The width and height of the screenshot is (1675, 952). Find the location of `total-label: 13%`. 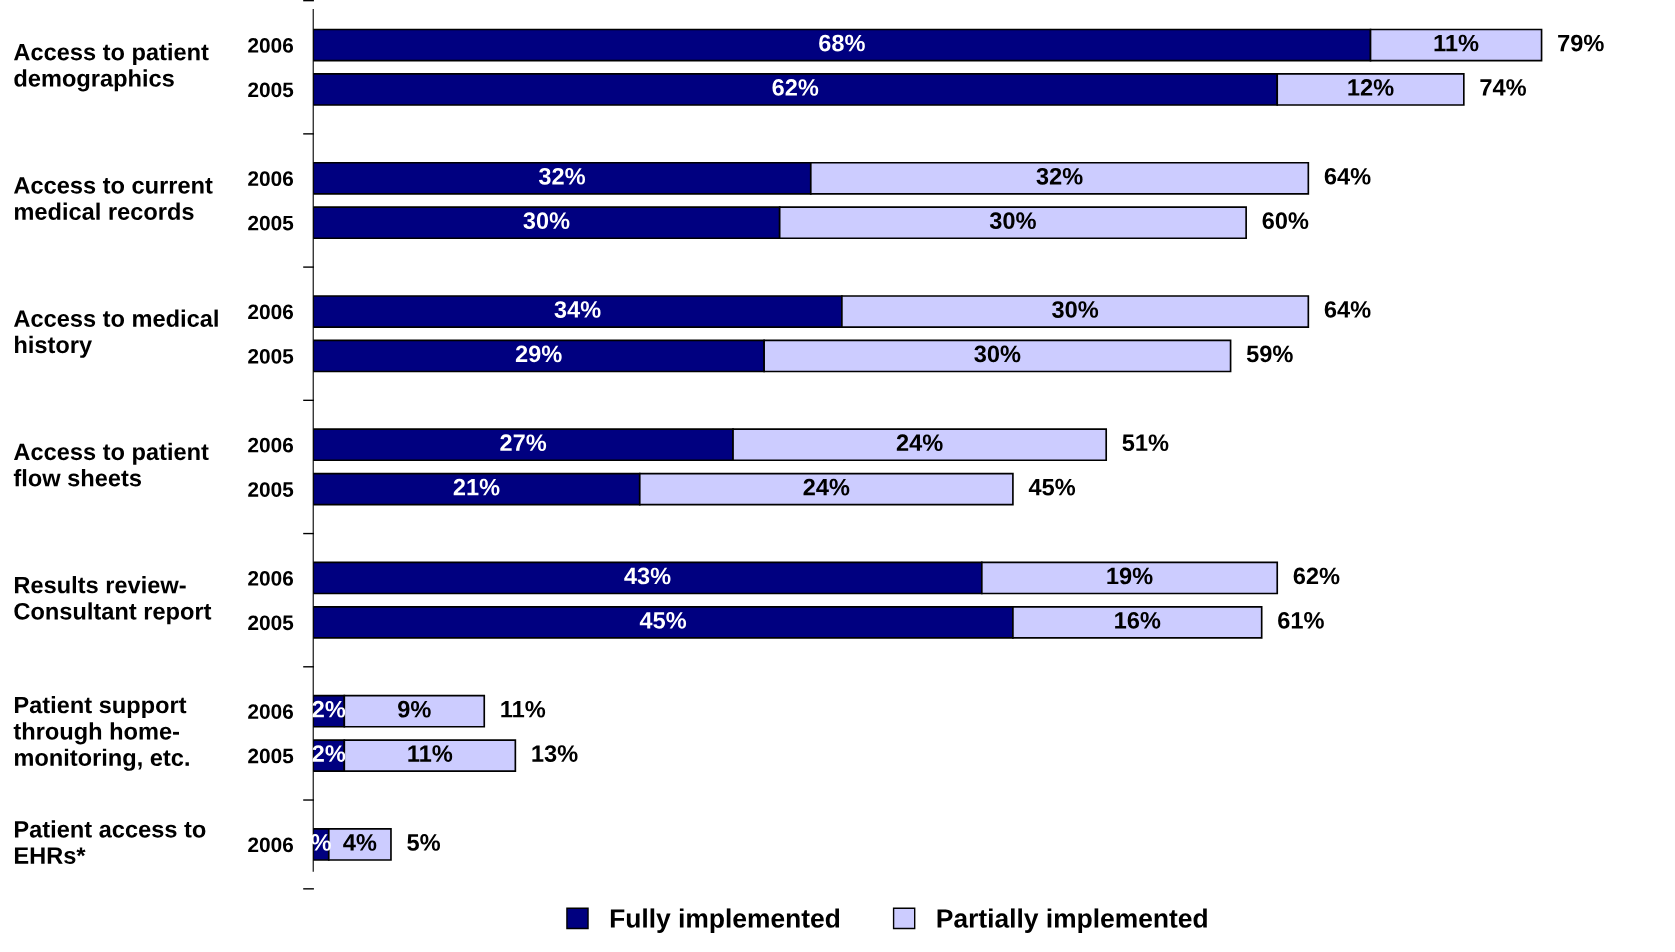

total-label: 13% is located at coordinates (555, 753).